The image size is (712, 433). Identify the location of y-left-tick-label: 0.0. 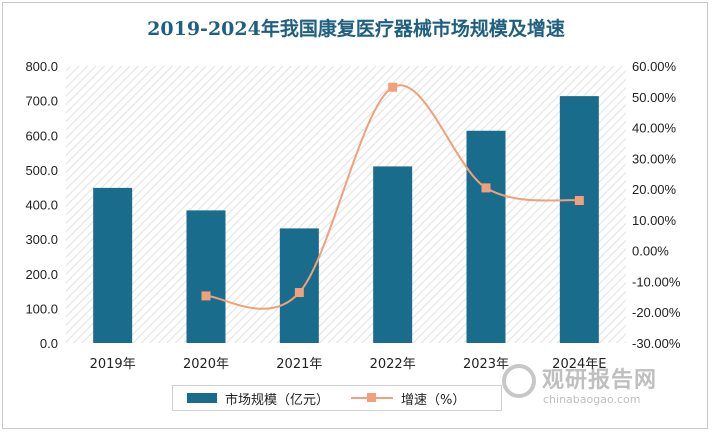
(49, 343).